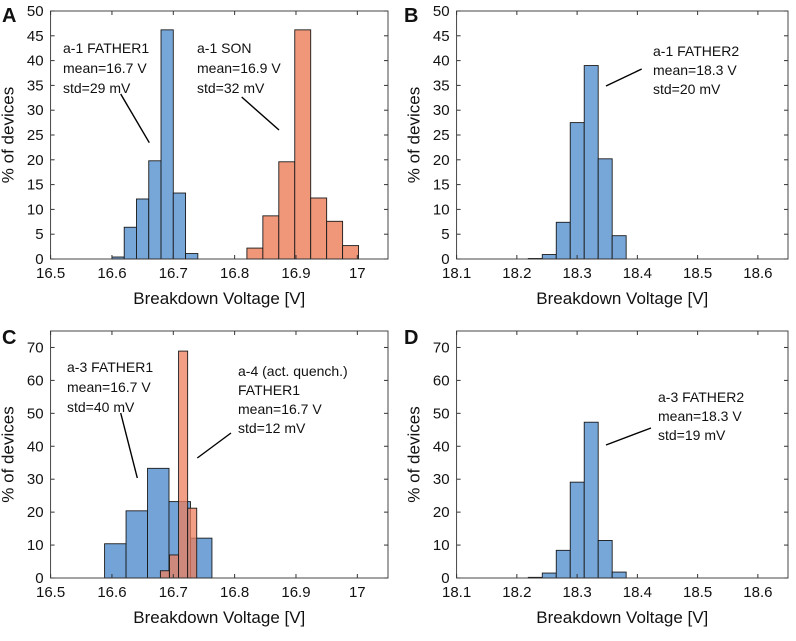  I want to click on panel-letter: B, so click(411, 16).